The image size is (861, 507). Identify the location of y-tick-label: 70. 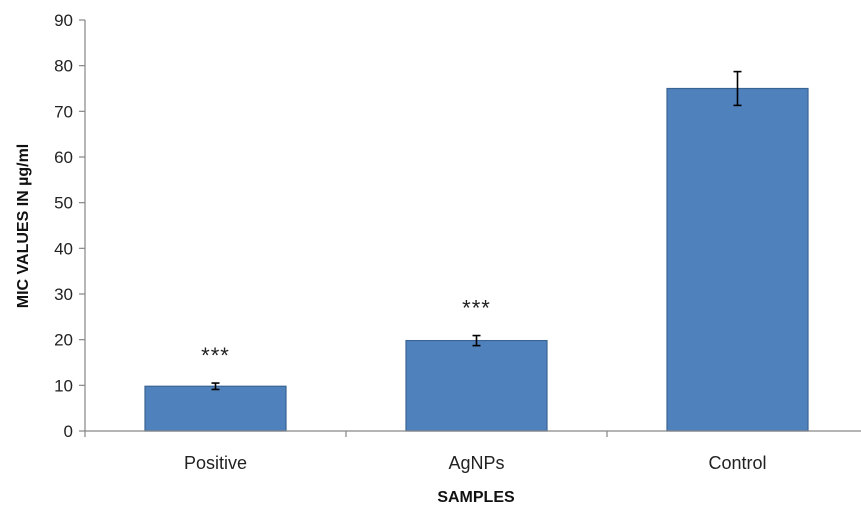
(63, 111).